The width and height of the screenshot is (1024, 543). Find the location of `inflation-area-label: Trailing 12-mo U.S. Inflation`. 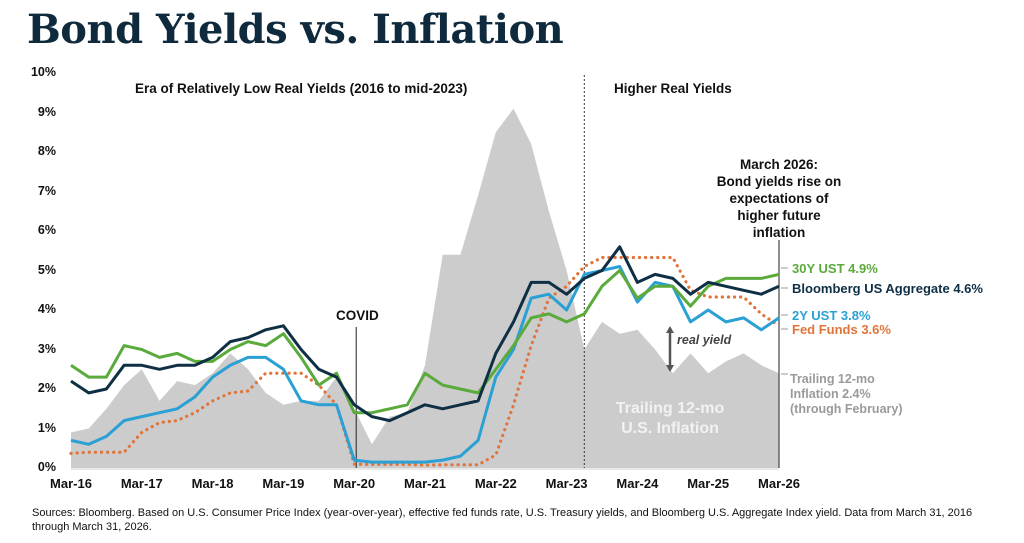

inflation-area-label: Trailing 12-mo U.S. Inflation is located at coordinates (670, 419).